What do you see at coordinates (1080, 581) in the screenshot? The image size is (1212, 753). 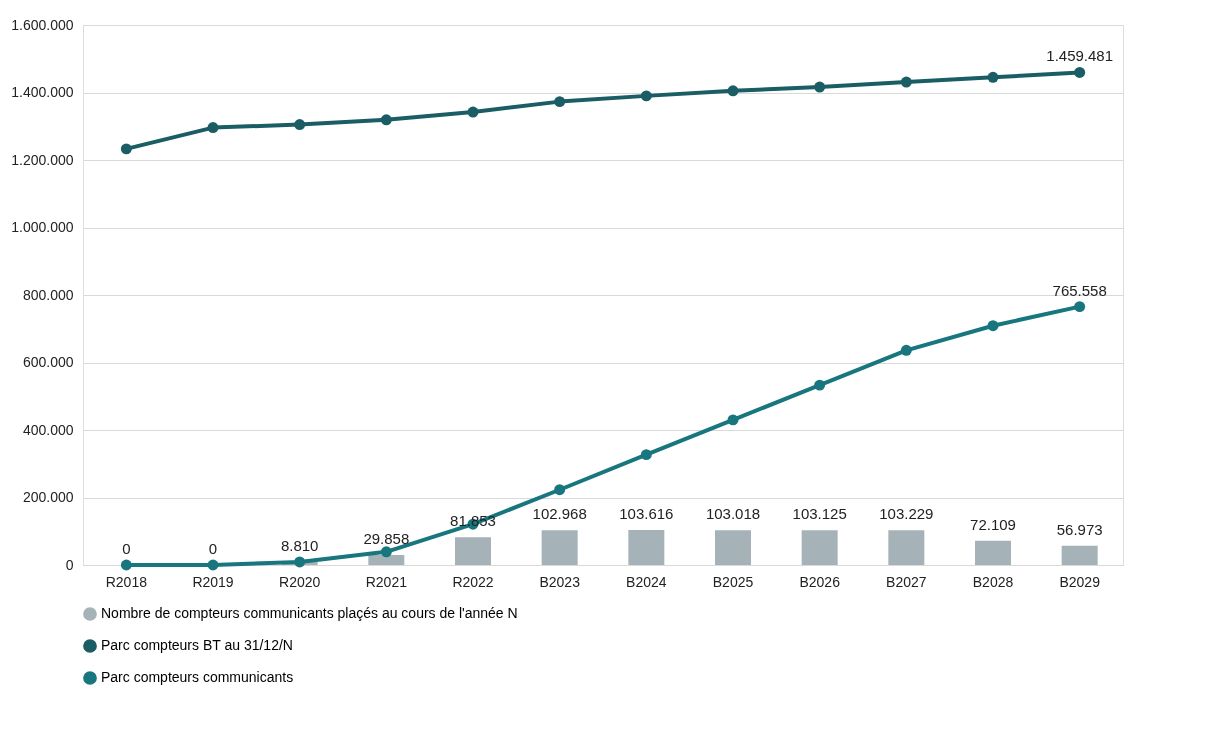 I see `x-tick-label: B2029` at bounding box center [1080, 581].